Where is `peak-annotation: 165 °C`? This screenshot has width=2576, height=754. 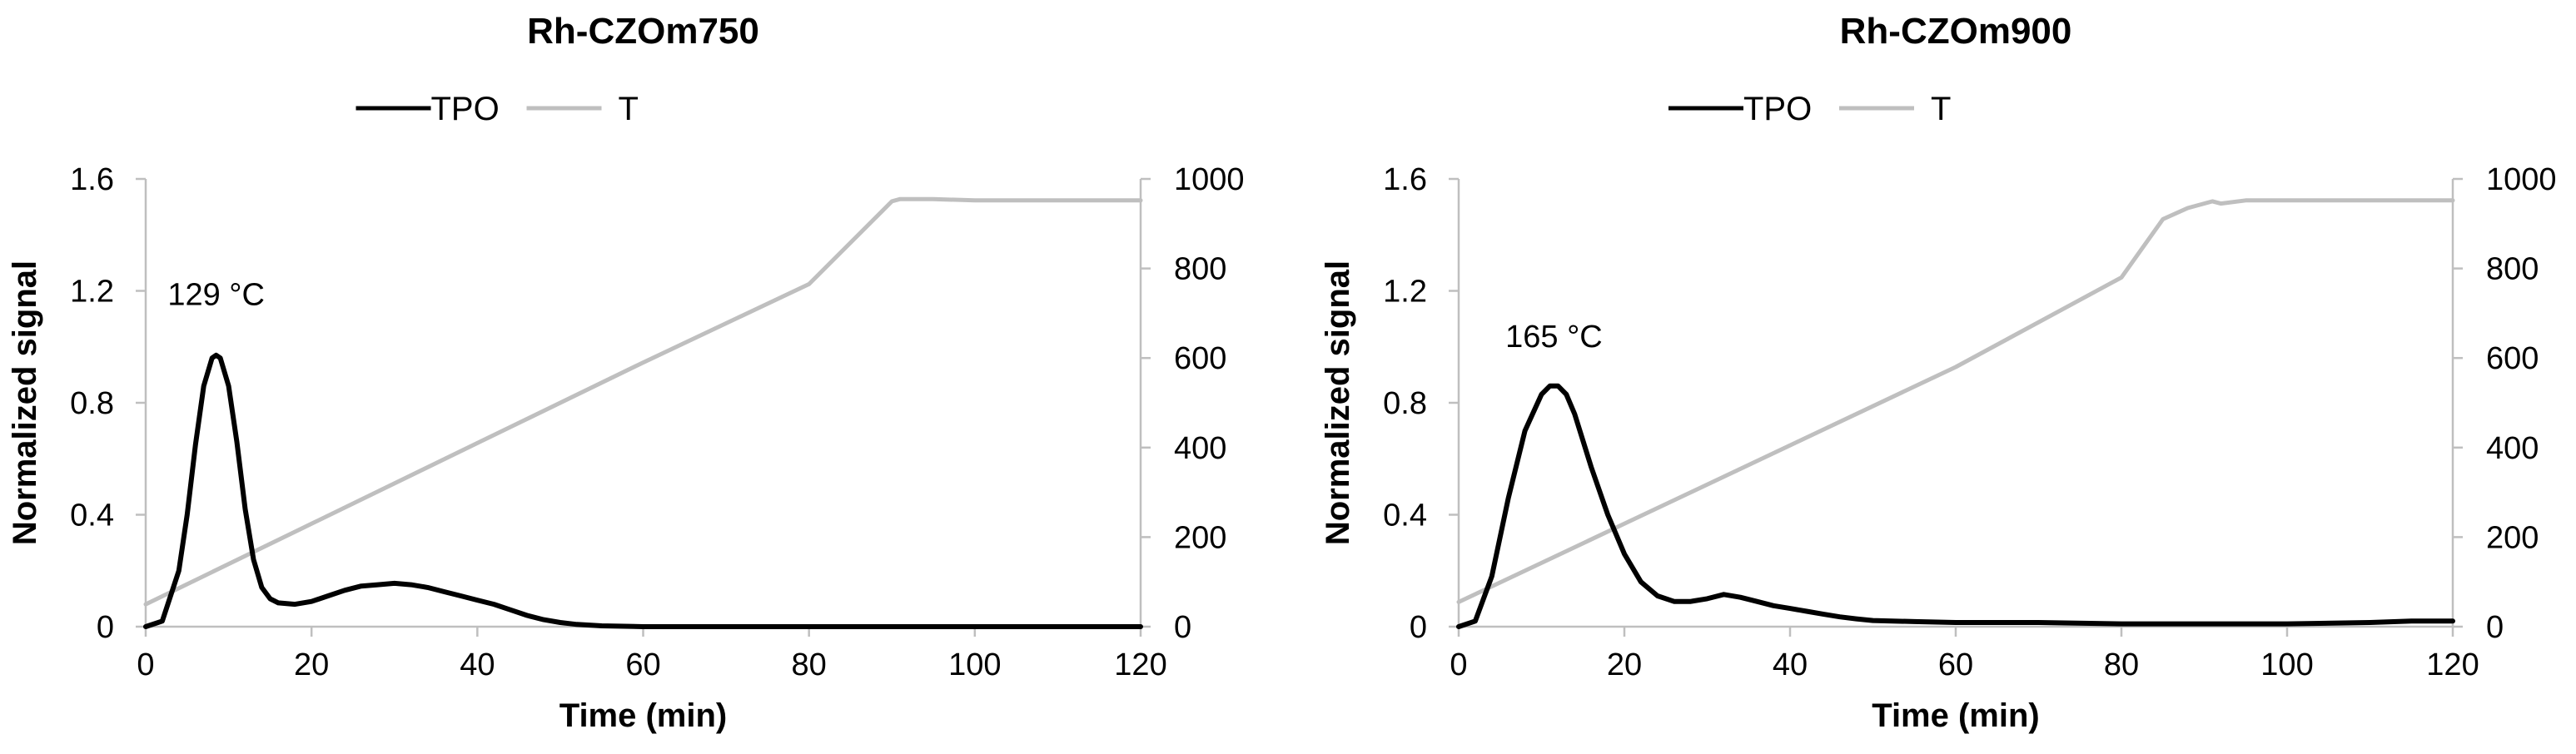
peak-annotation: 165 °C is located at coordinates (1554, 337).